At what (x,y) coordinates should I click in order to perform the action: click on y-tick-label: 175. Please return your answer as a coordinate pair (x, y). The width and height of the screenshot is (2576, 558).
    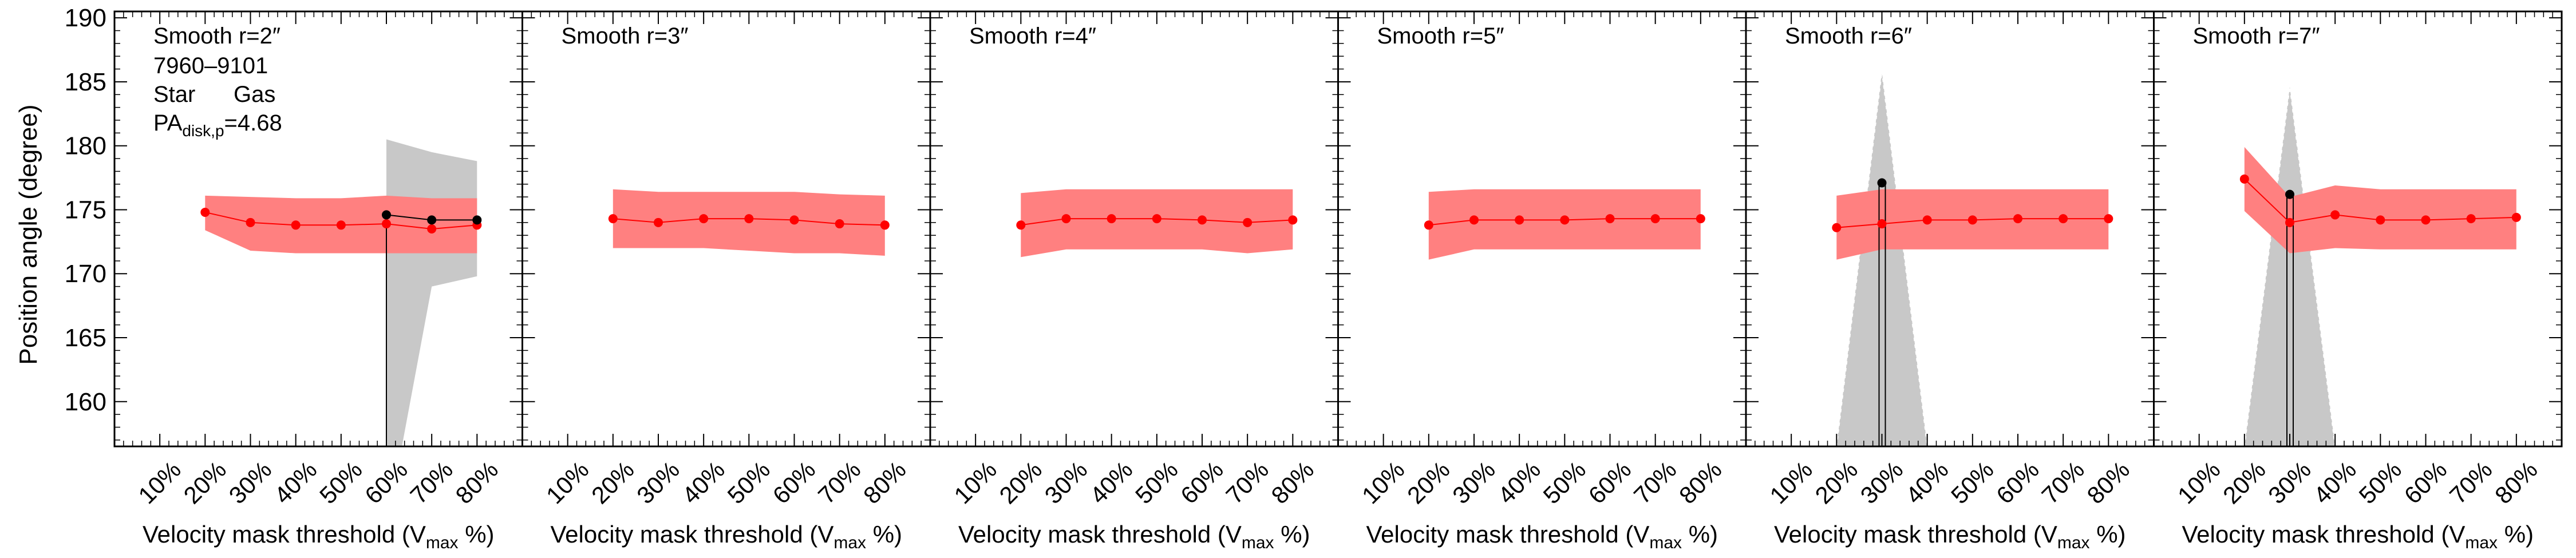
    Looking at the image, I should click on (85, 210).